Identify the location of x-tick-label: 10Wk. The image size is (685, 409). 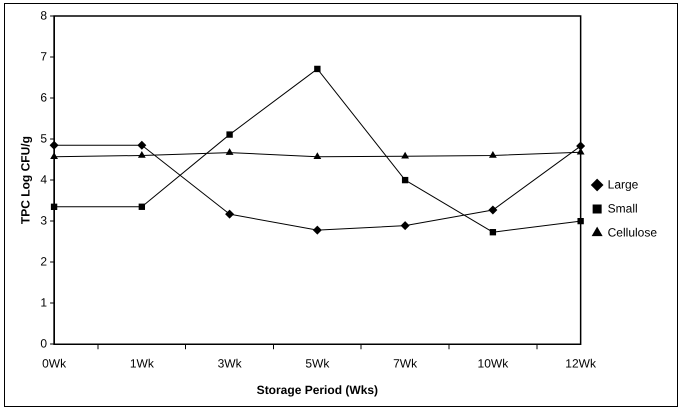
(494, 363).